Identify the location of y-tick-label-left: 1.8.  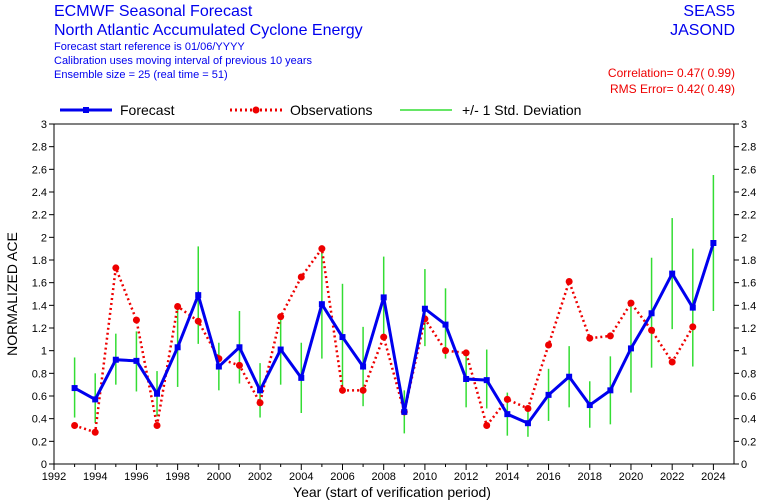
(39, 261).